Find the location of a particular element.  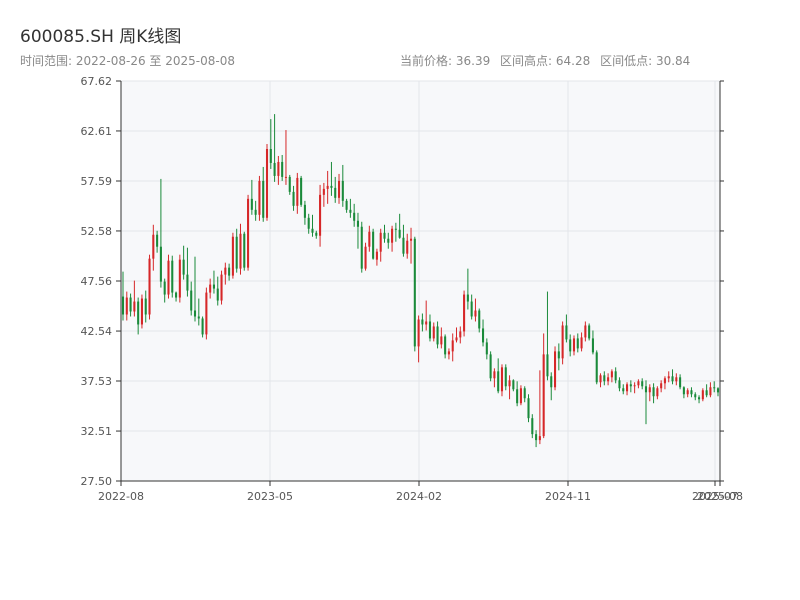

y-tick-label: 32.51 is located at coordinates (97, 431).